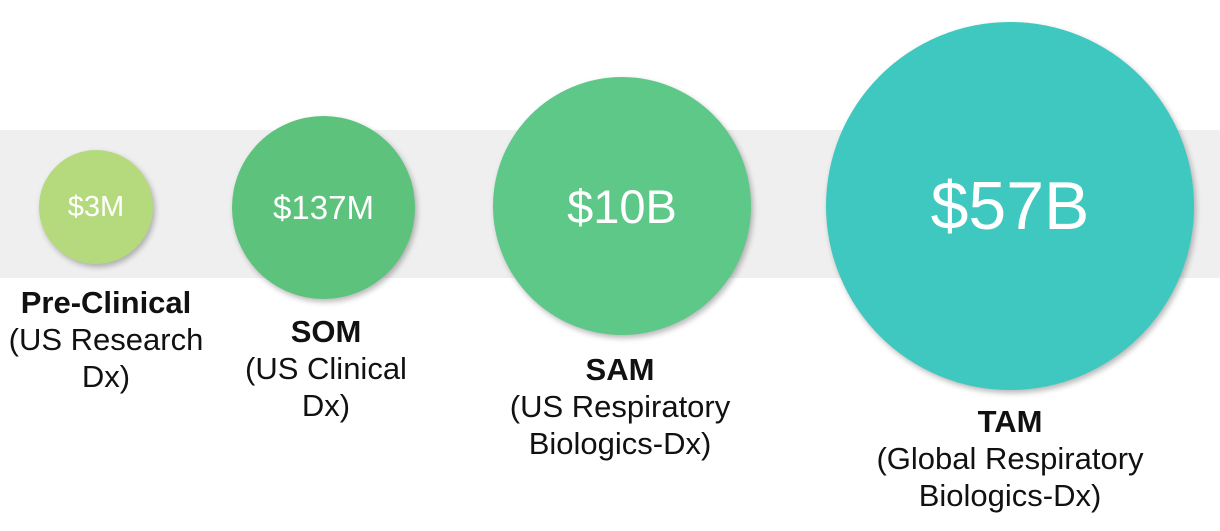 The width and height of the screenshot is (1220, 531). I want to click on tam-title: TAM, so click(1010, 421).